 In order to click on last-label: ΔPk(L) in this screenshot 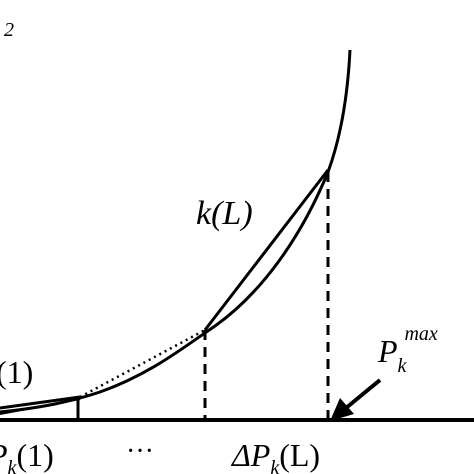, I will do `click(275, 455)`.